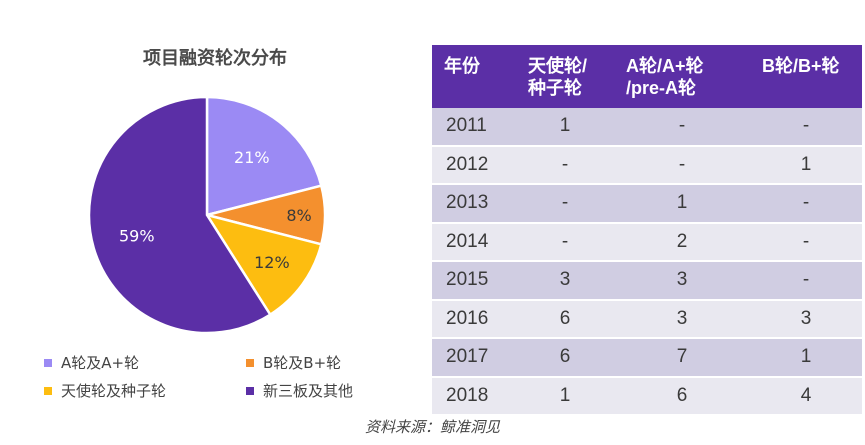  What do you see at coordinates (137, 235) in the screenshot?
I see `pie-slice-label-4: 59%` at bounding box center [137, 235].